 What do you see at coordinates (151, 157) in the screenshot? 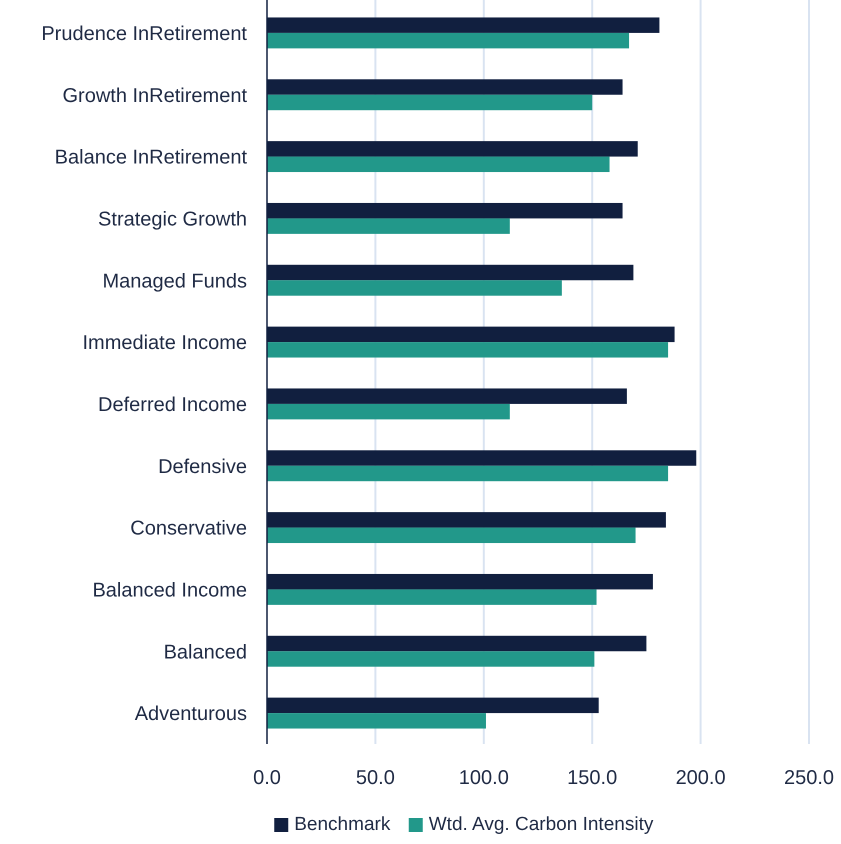
I see `y-tick-label: Balance InRetirement` at bounding box center [151, 157].